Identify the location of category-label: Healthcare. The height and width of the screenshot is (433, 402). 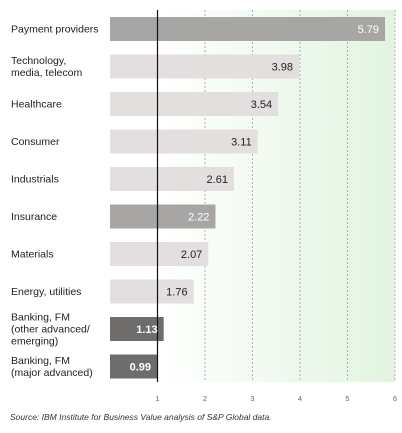
(36, 105).